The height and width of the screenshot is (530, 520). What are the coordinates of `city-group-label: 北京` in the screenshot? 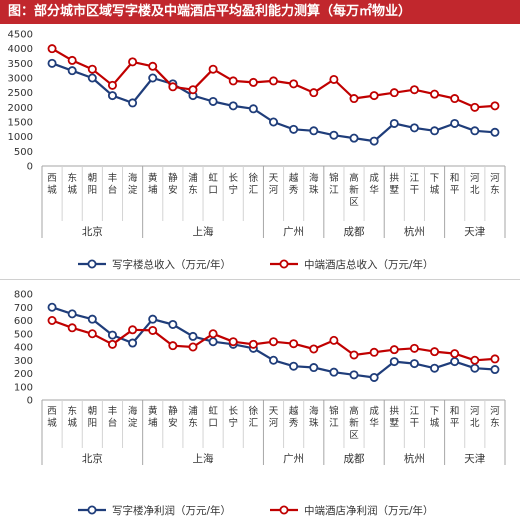 It's located at (92, 231).